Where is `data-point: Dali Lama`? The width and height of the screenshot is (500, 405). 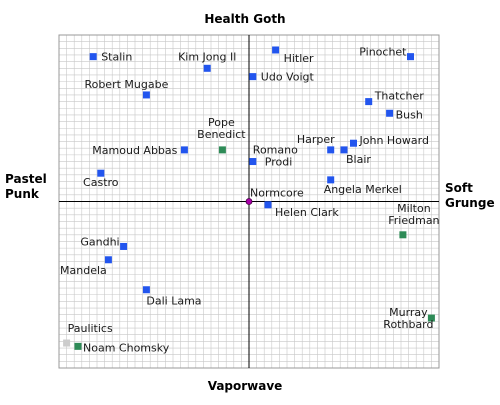
data-point: Dali Lama is located at coordinates (172, 297).